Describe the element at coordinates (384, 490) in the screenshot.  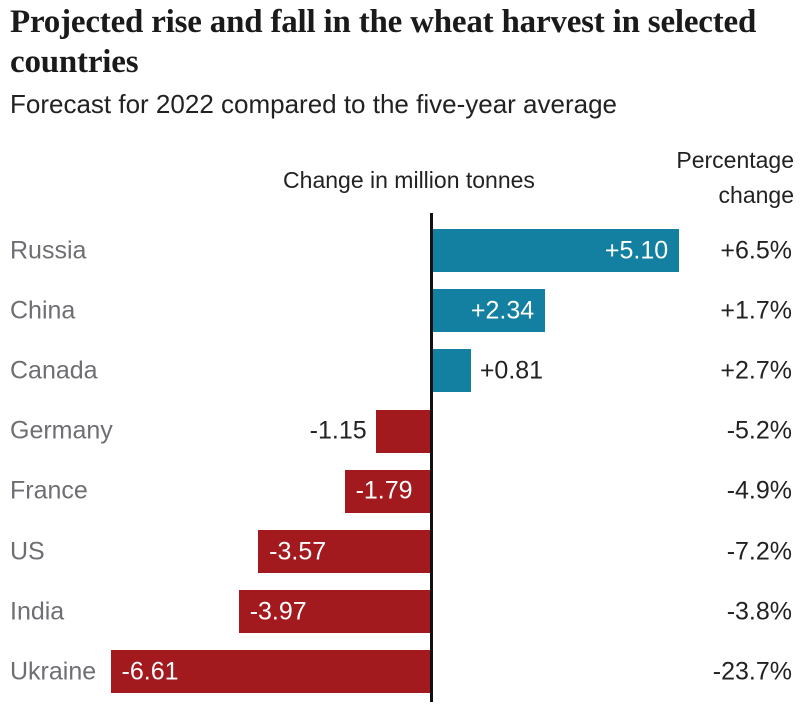
I see `value-label: -1.79` at that location.